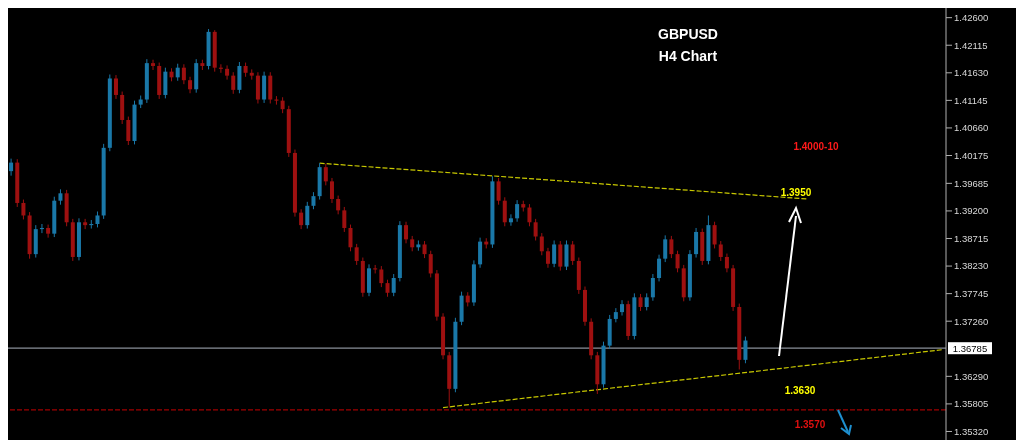 Image resolution: width=1024 pixels, height=448 pixels. Describe the element at coordinates (971, 183) in the screenshot. I see `y-tick-label: 1.39685` at that location.